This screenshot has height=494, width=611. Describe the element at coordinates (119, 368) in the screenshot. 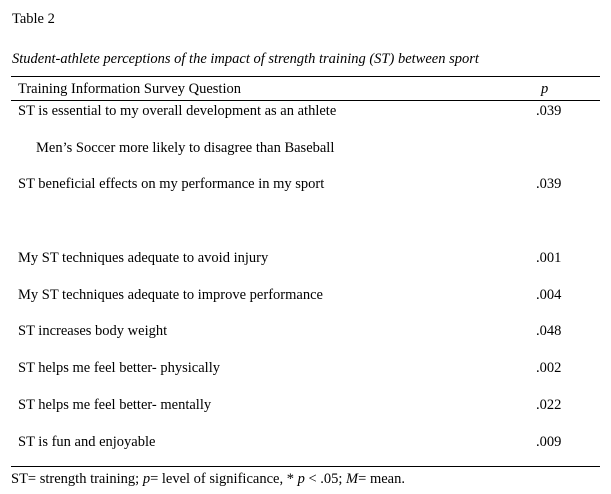

I see `table-row-question: ST helps me feel better- physically` at that location.